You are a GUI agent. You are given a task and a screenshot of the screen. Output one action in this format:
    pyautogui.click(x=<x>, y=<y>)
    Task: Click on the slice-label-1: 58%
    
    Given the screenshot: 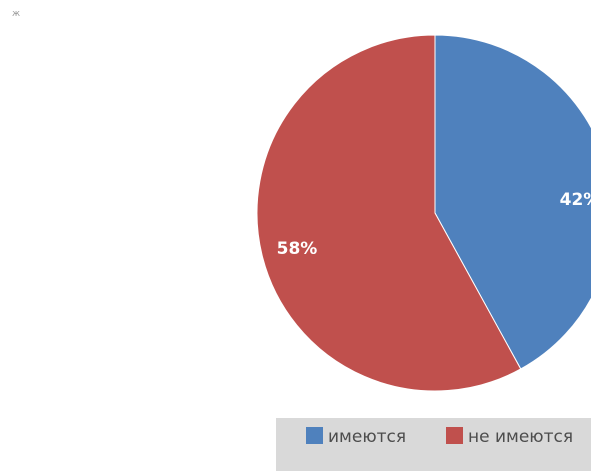 What is the action you would take?
    pyautogui.click(x=297, y=249)
    